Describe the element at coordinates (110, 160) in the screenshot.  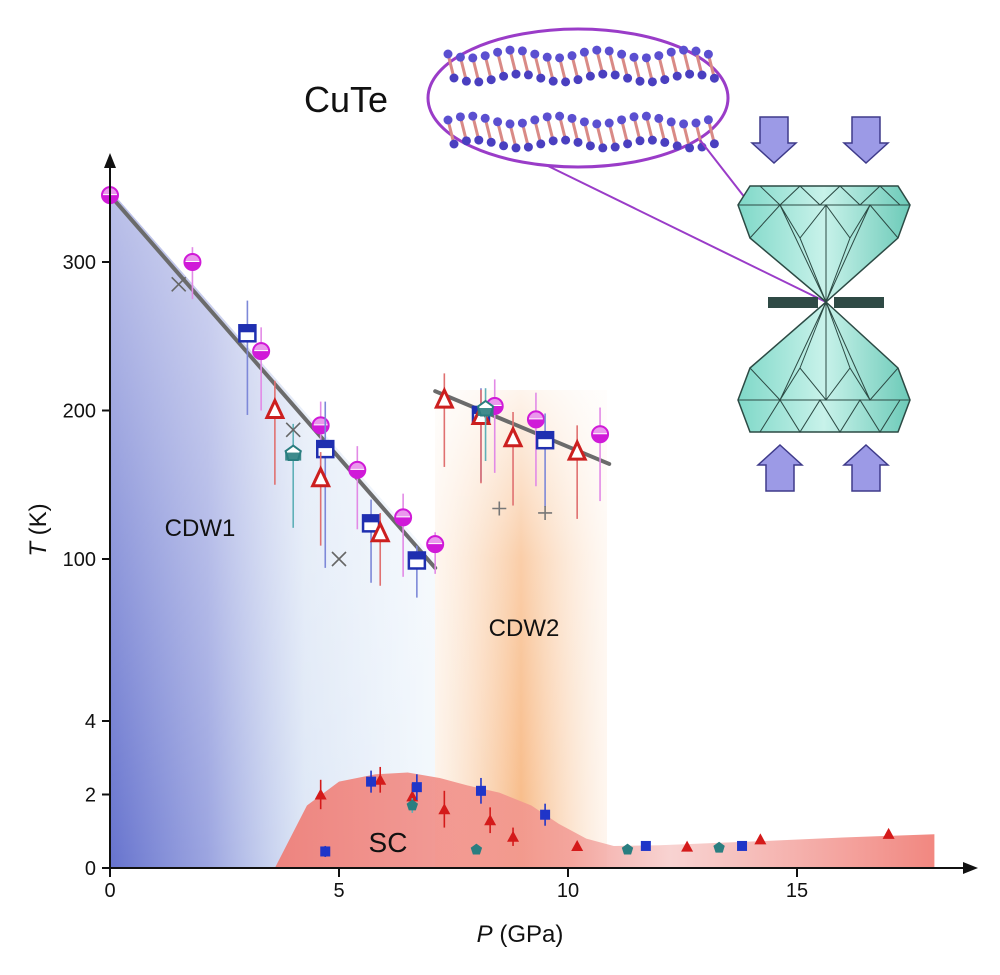
I see `y-axis-arrow` at that location.